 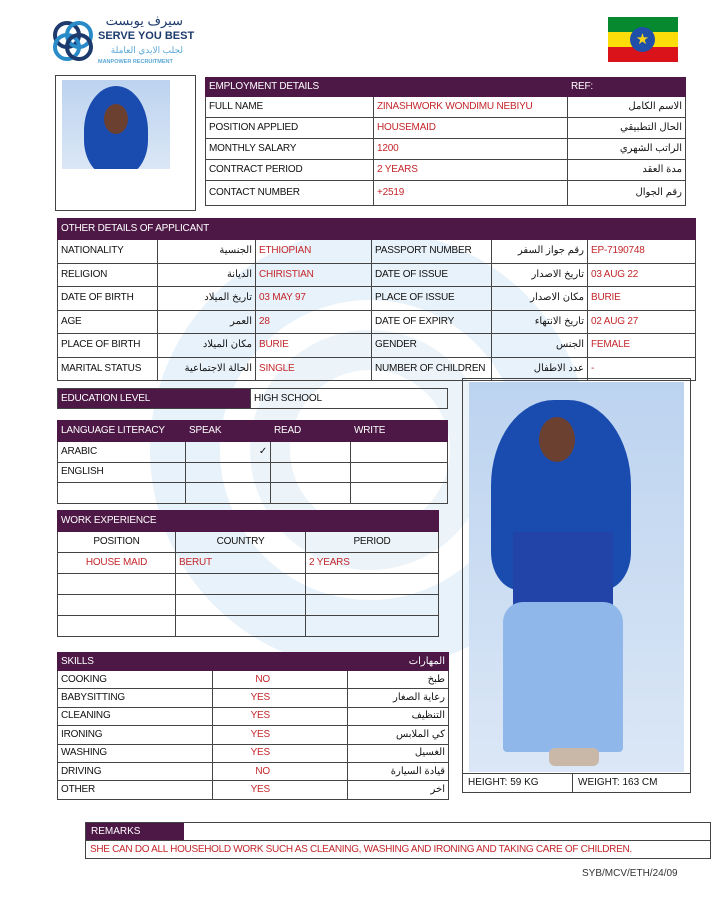 What do you see at coordinates (135, 771) in the screenshot?
I see `skill-name: DRIVING` at bounding box center [135, 771].